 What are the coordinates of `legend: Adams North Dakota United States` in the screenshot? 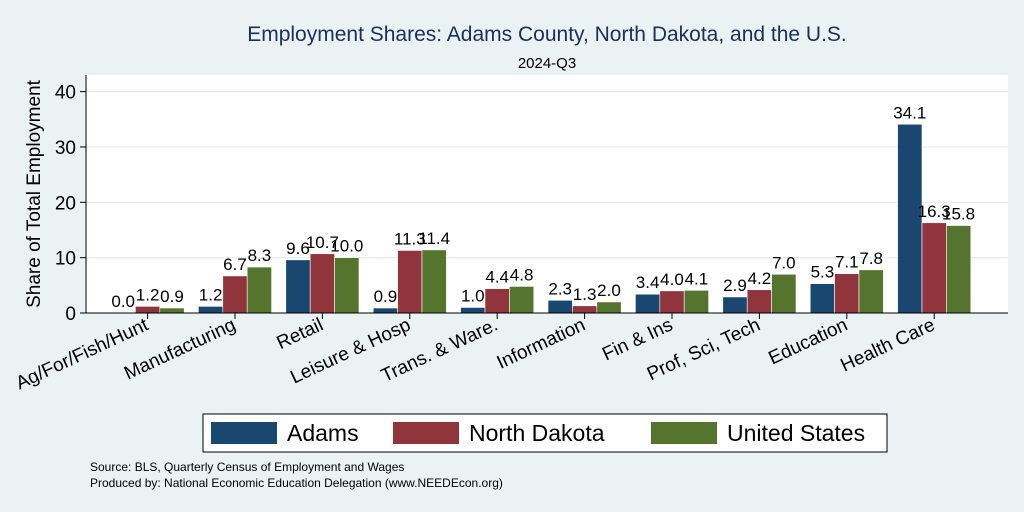 It's located at (545, 433).